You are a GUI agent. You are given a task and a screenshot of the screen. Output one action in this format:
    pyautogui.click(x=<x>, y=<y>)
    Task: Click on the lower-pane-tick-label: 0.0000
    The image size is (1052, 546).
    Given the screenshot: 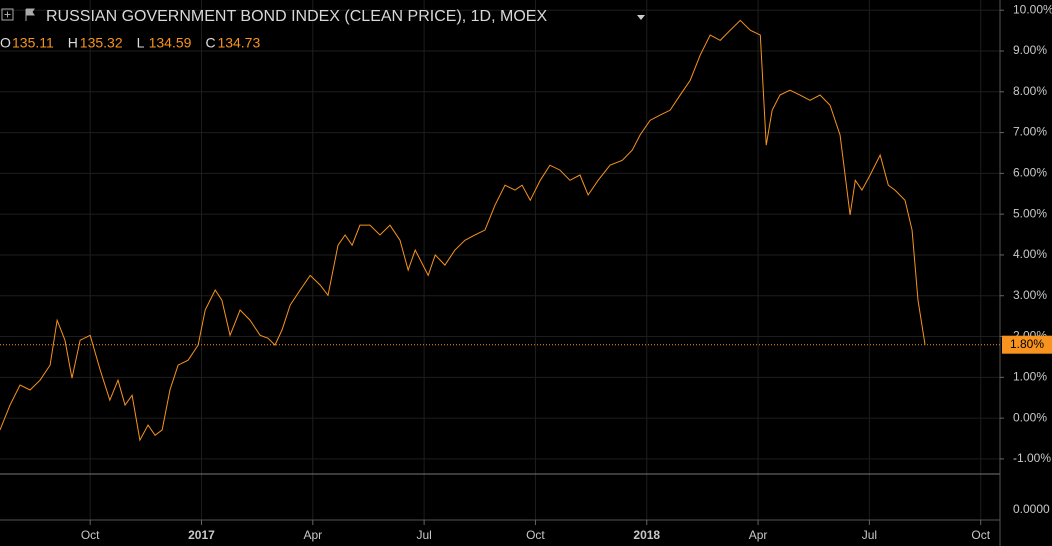 What is the action you would take?
    pyautogui.click(x=1031, y=509)
    